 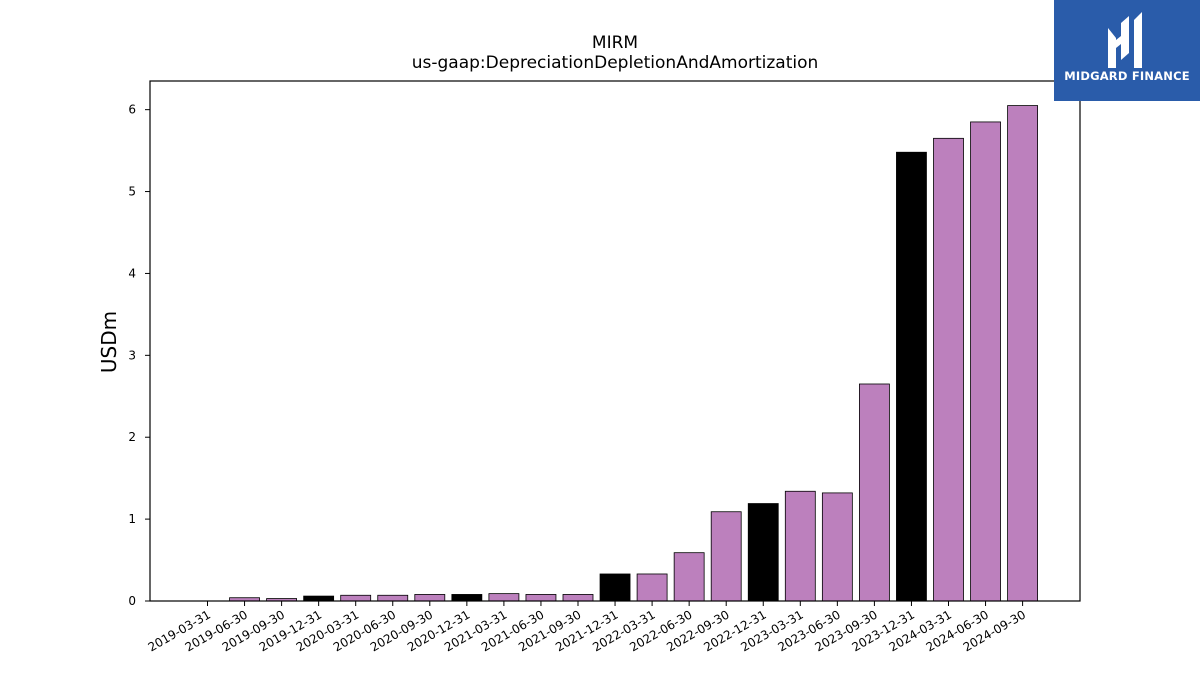 What do you see at coordinates (139, 355) in the screenshot?
I see `y-axis: 0 1 2 3 4 5 6` at bounding box center [139, 355].